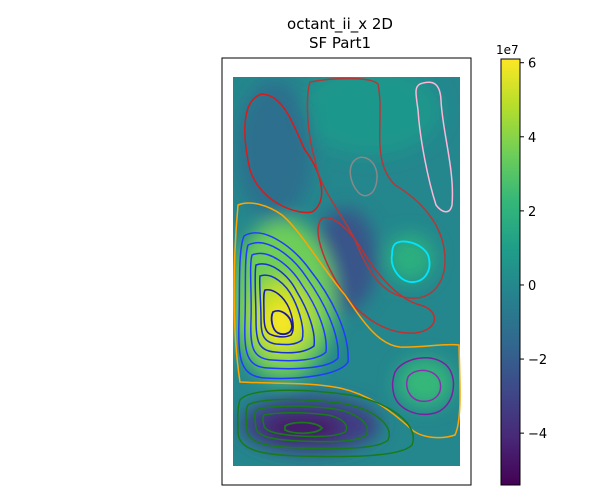 This screenshot has height=500, width=600. What do you see at coordinates (532, 138) in the screenshot?
I see `colorbar-tick-label: 4` at bounding box center [532, 138].